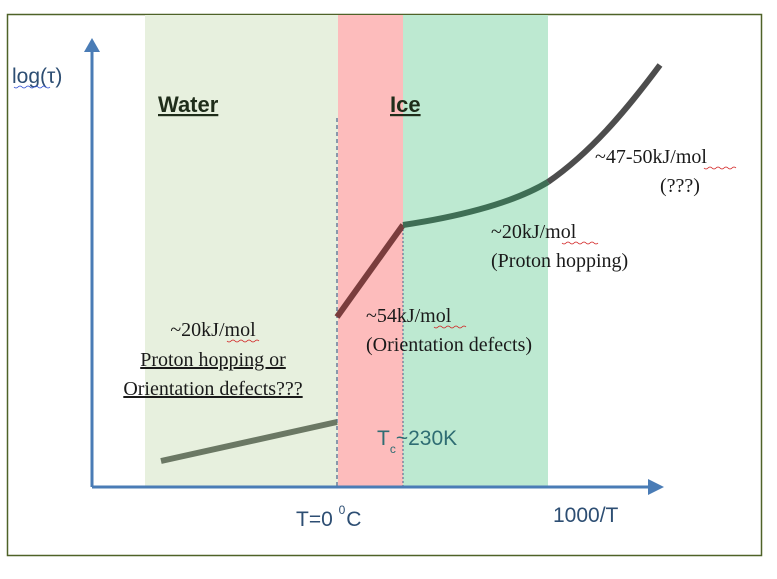 The image size is (777, 579). Describe the element at coordinates (212, 389) in the screenshot. I see `water-mechanism-2: Orientation defects???` at that location.